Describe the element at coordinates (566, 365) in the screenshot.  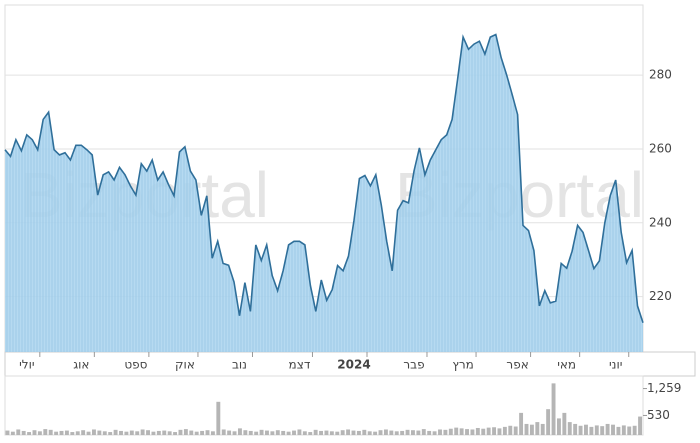
I see `x-tick-label: מאי` at that location.